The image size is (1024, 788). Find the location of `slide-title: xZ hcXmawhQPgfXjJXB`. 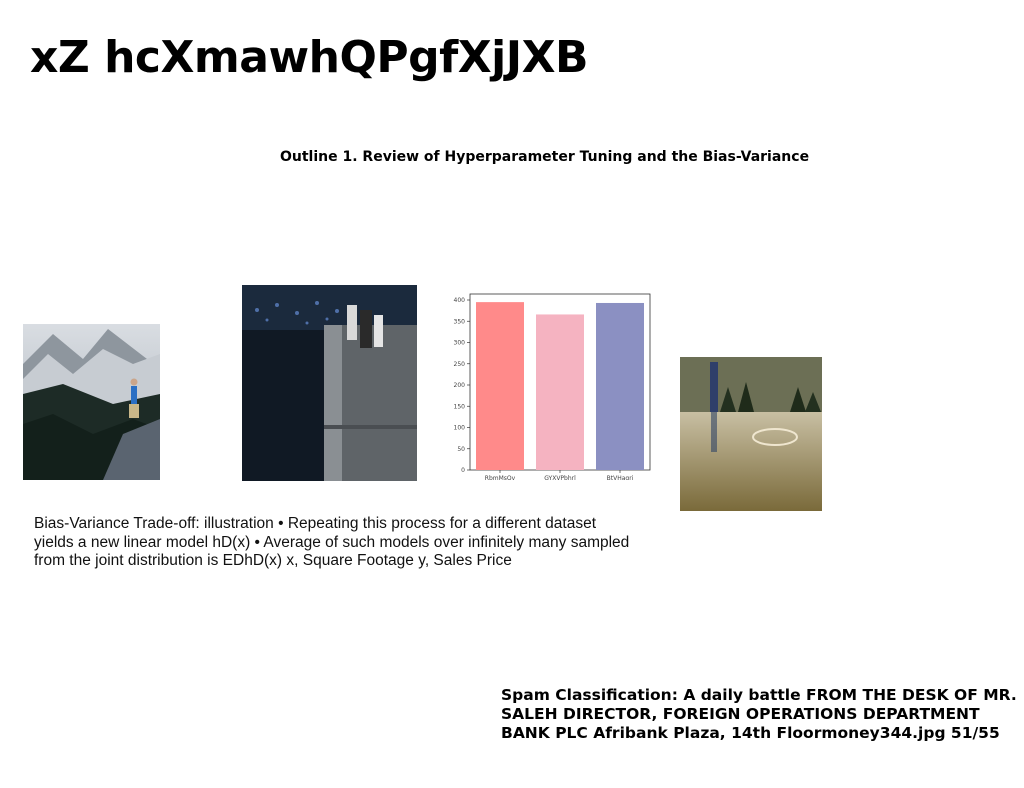

slide-title: xZ hcXmawhQPgfXjJXB is located at coordinates (309, 57).